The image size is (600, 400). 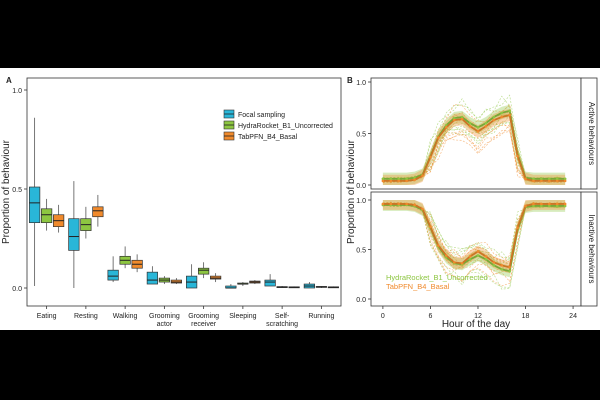 What do you see at coordinates (268, 137) in the screenshot?
I see `legend-a-label: TabPFN_B4_Basal` at bounding box center [268, 137].